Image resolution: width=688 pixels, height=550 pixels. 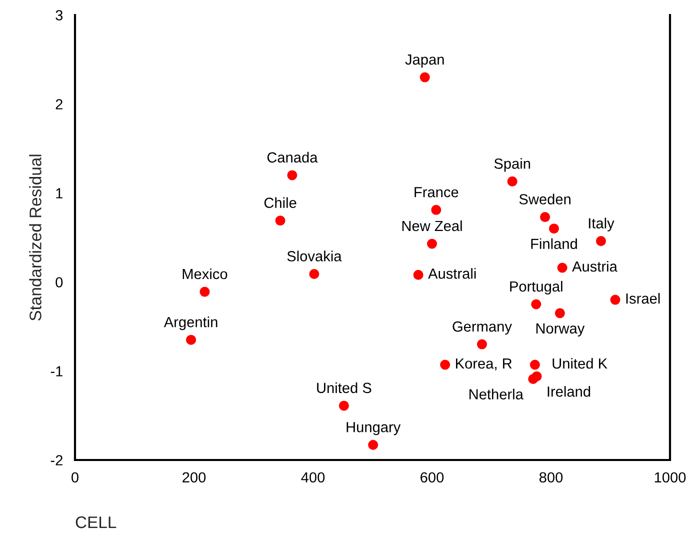 I want to click on x-tick-label: 400, so click(x=313, y=477).